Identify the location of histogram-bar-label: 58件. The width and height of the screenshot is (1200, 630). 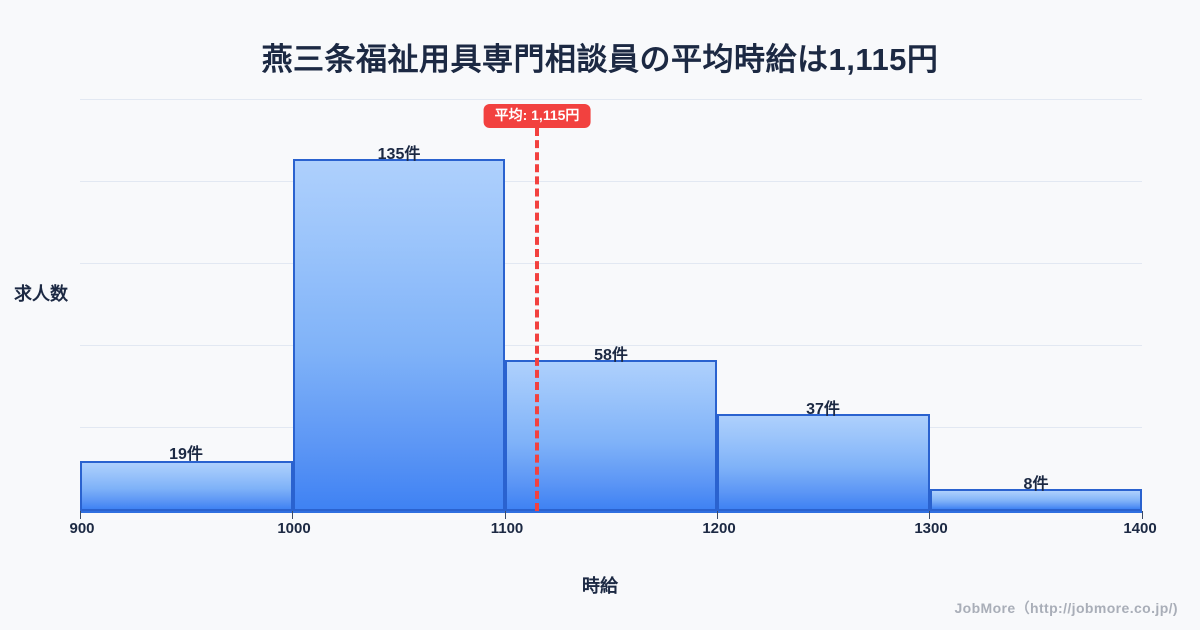
(611, 355).